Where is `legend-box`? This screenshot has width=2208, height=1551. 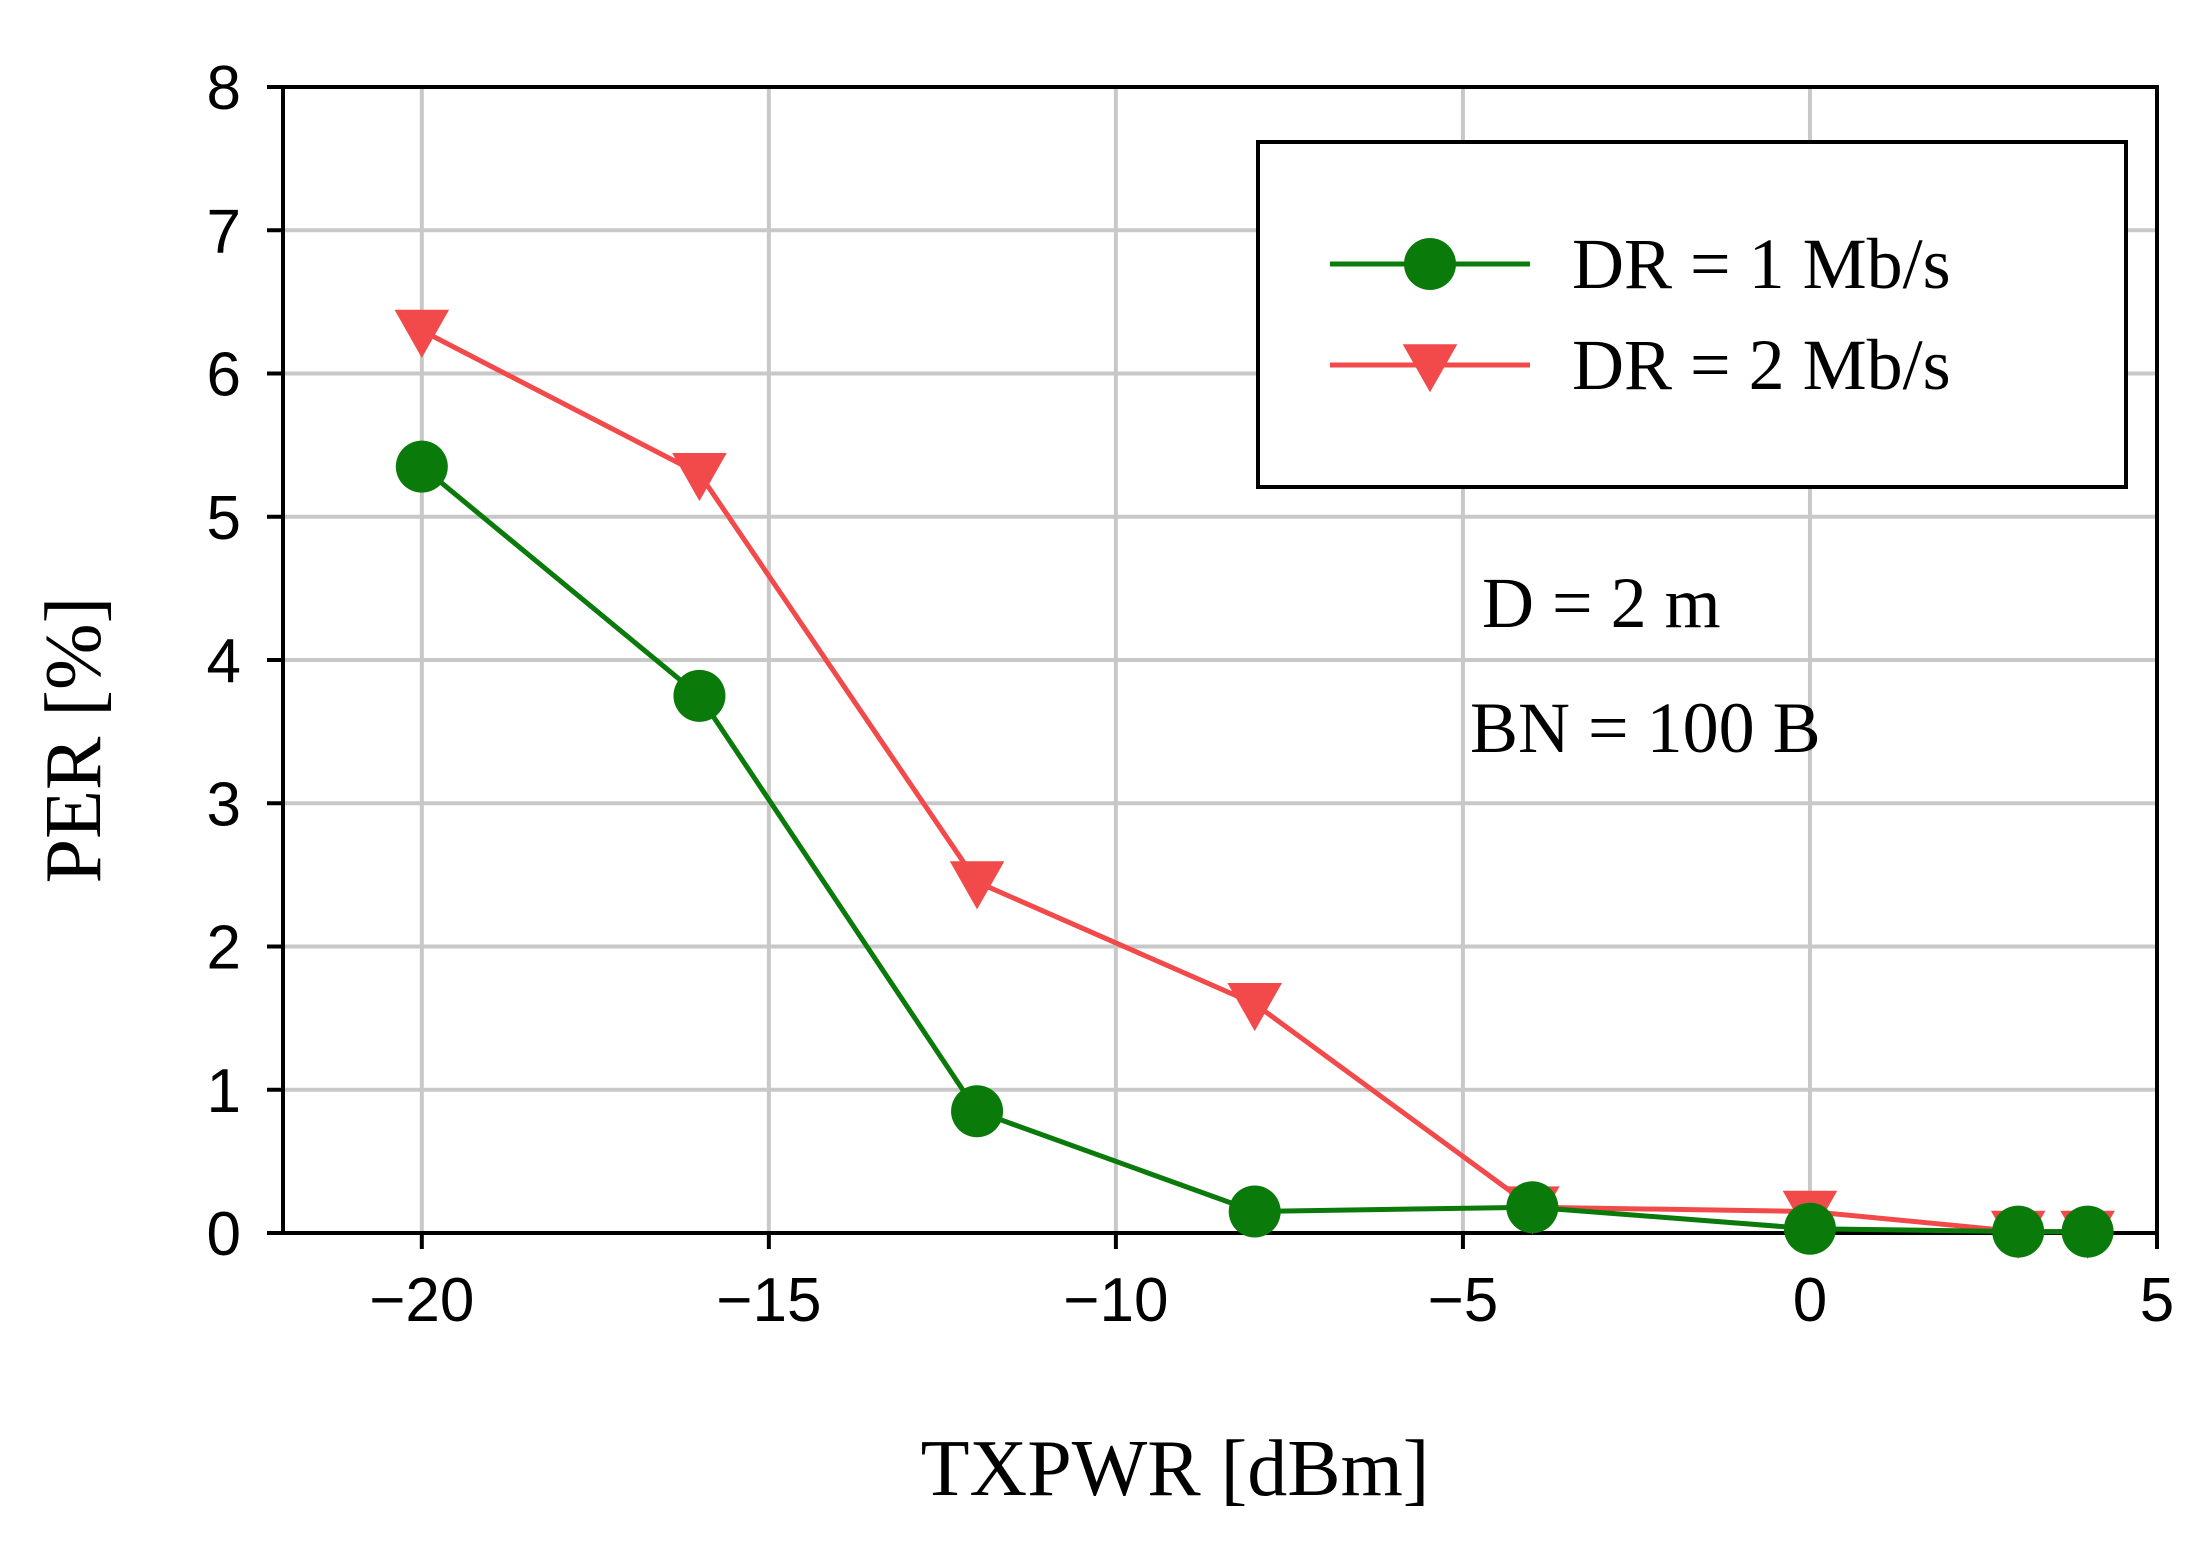 legend-box is located at coordinates (1692, 314).